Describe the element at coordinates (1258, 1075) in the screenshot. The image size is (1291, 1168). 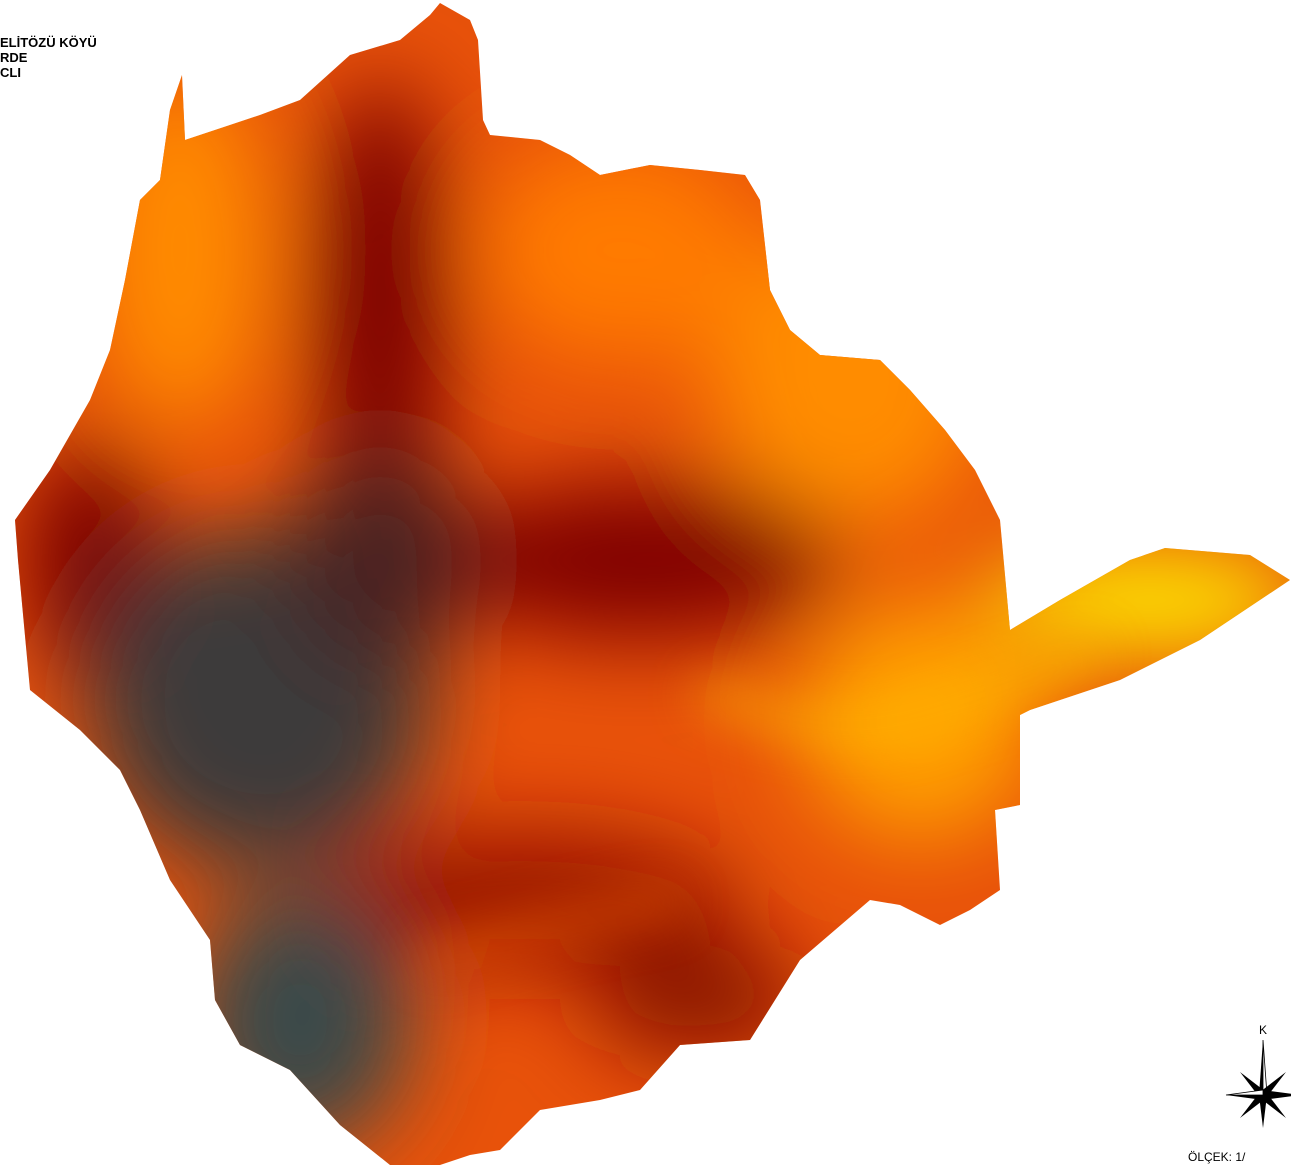
I see `north-arrow: K` at that location.